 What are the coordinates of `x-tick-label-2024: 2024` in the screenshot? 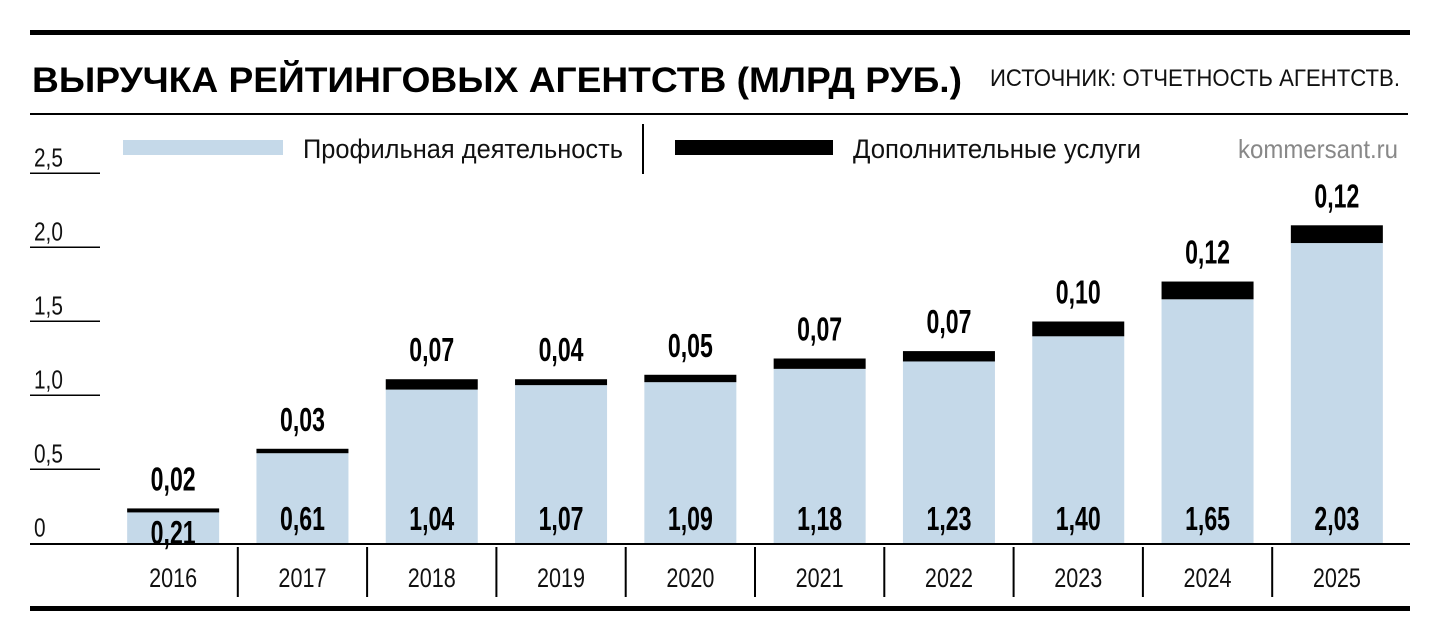 It's located at (1208, 579).